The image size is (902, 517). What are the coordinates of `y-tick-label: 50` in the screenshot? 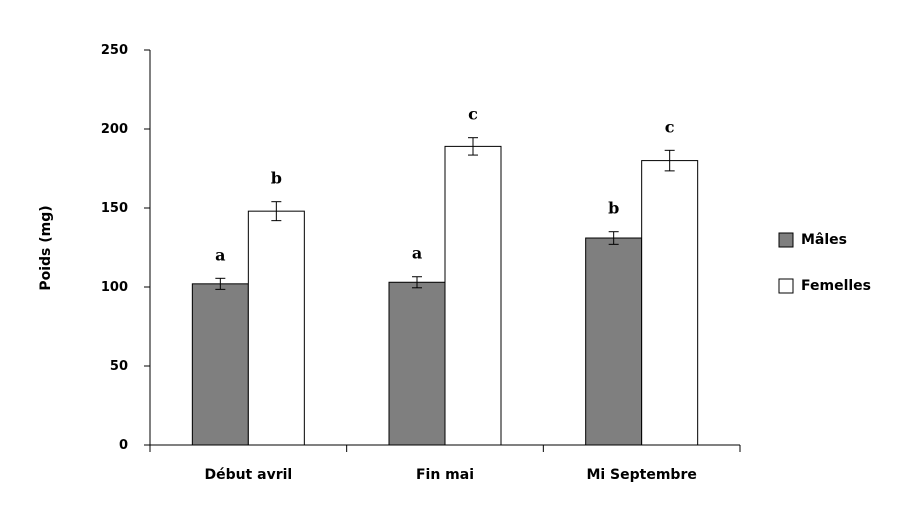 It's located at (119, 366).